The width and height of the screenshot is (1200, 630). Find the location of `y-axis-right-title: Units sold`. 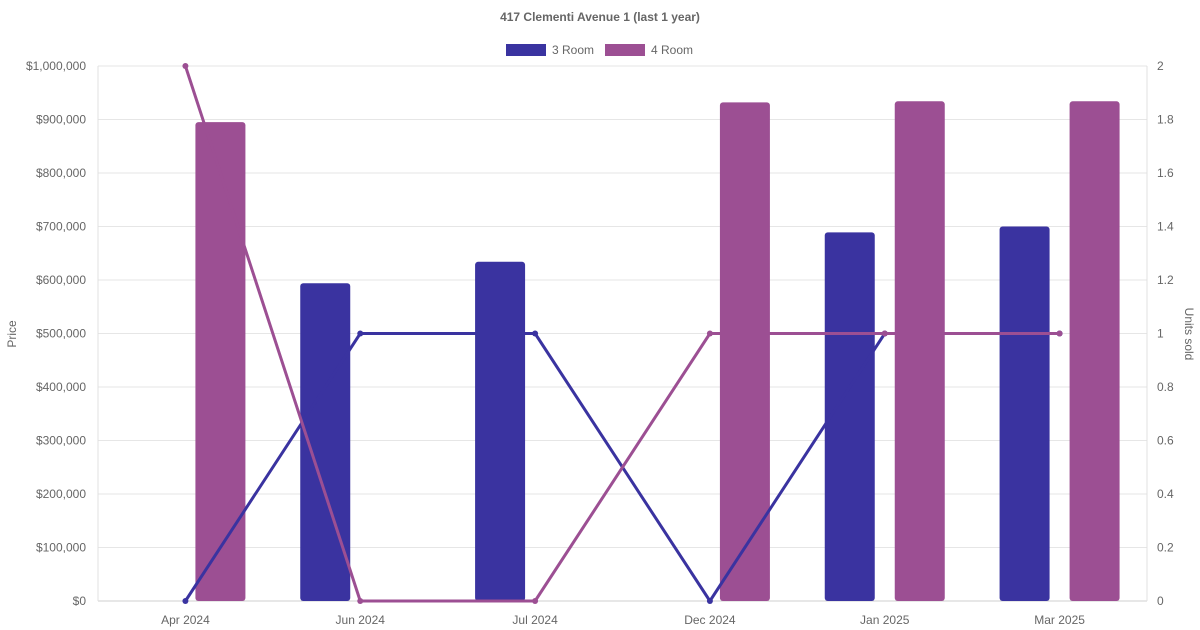

y-axis-right-title: Units sold is located at coordinates (1189, 334).